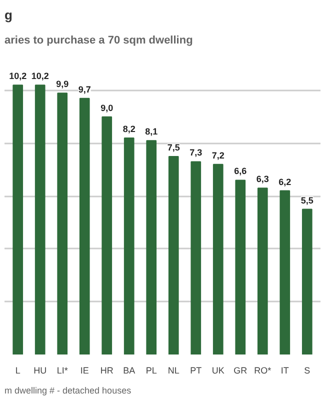  Describe the element at coordinates (262, 179) in the screenshot. I see `data-label: 6,3` at that location.